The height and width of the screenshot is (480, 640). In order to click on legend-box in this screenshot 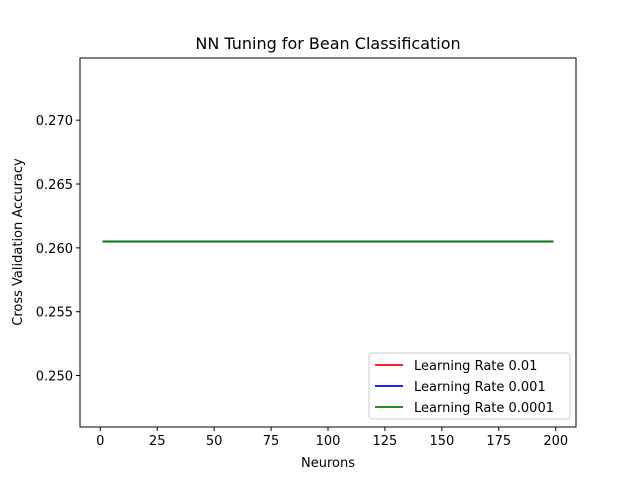, I will do `click(469, 386)`.